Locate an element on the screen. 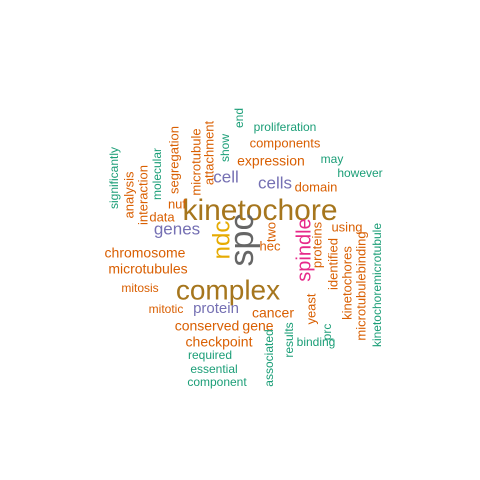 This screenshot has height=480, width=480. word-microtubulebinding: microtubulebinding is located at coordinates (360, 285).